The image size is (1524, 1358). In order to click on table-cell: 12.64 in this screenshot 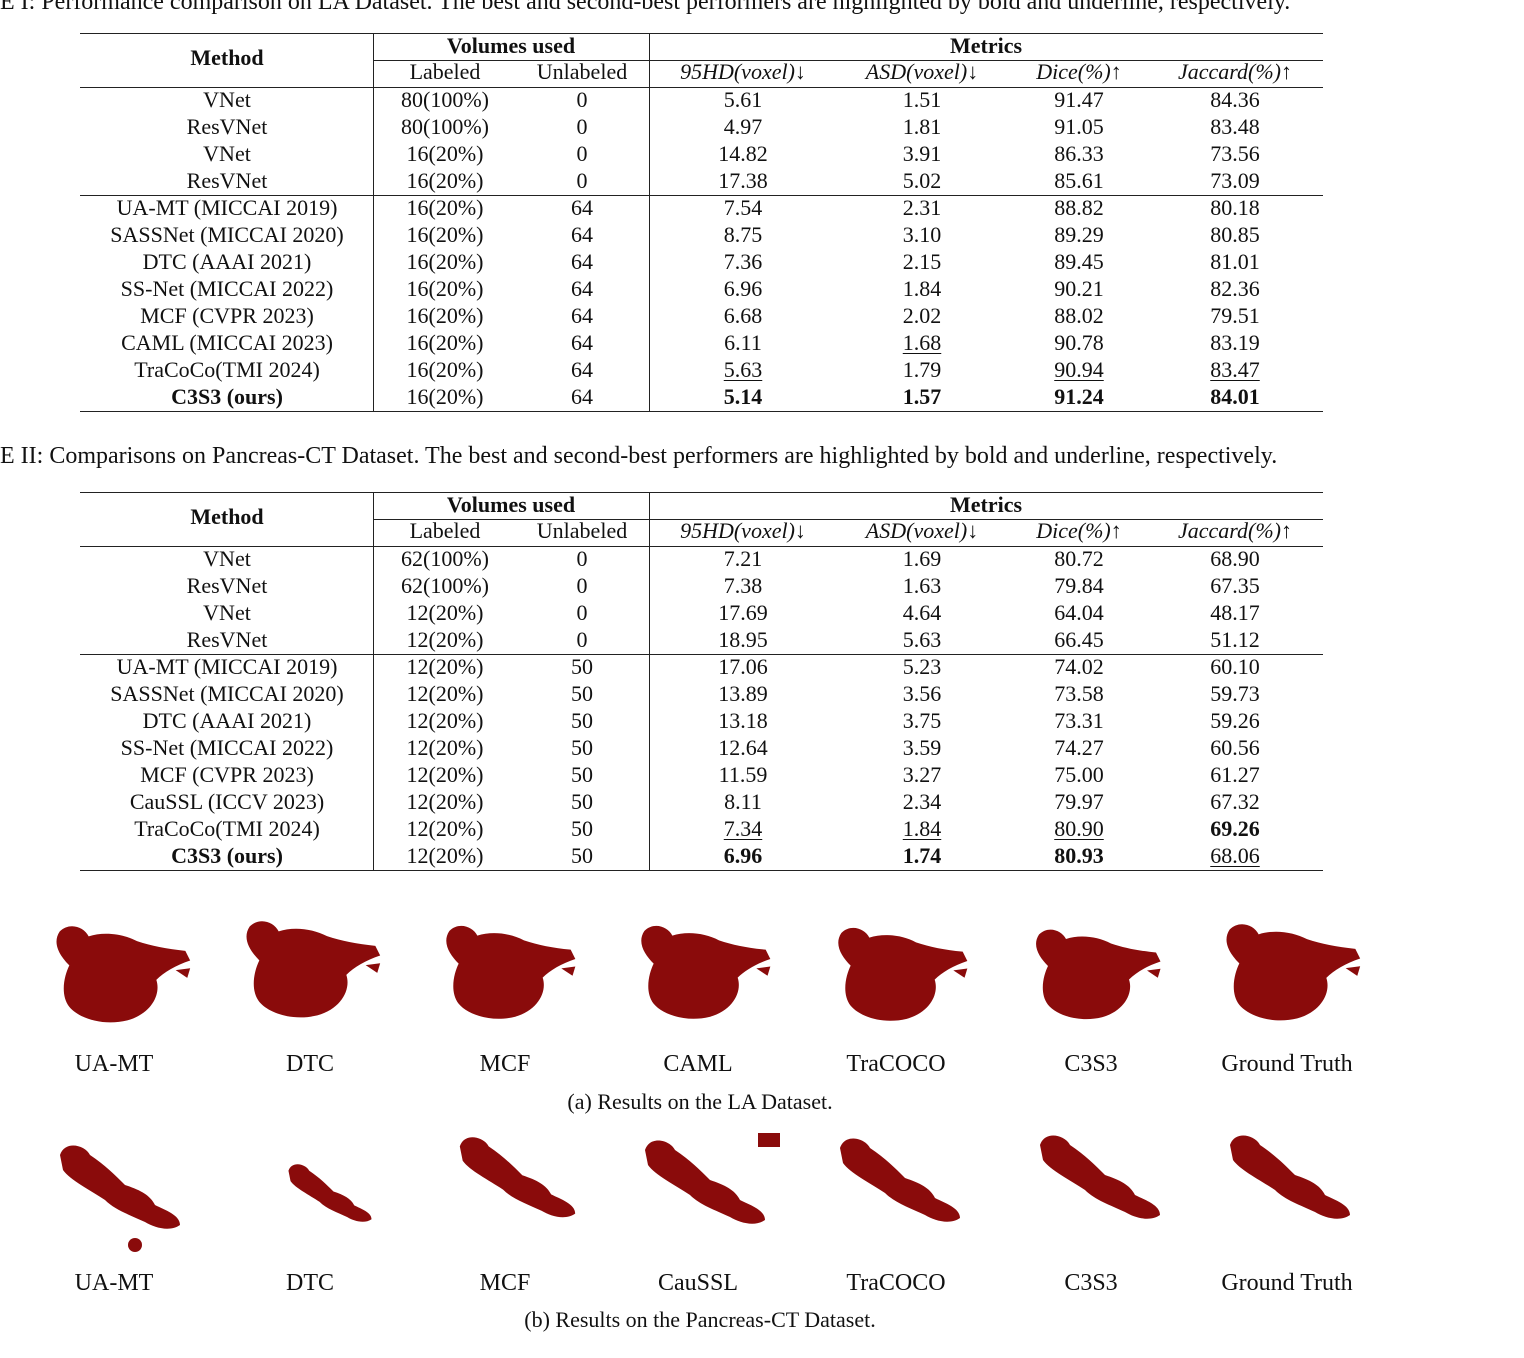, I will do `click(743, 747)`.